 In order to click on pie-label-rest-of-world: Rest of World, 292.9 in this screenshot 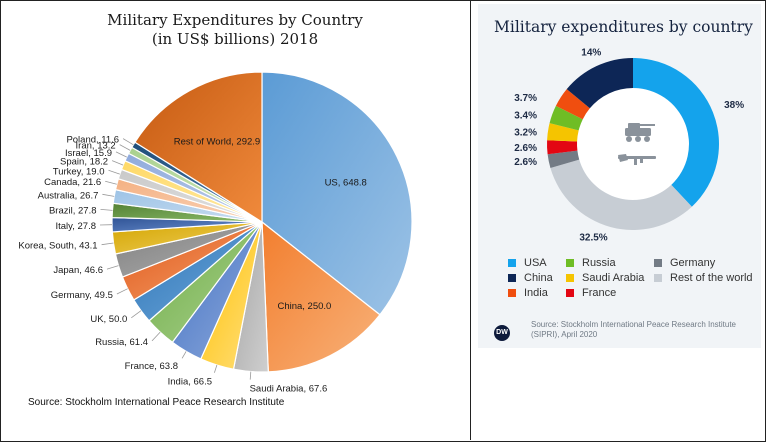, I will do `click(217, 142)`.